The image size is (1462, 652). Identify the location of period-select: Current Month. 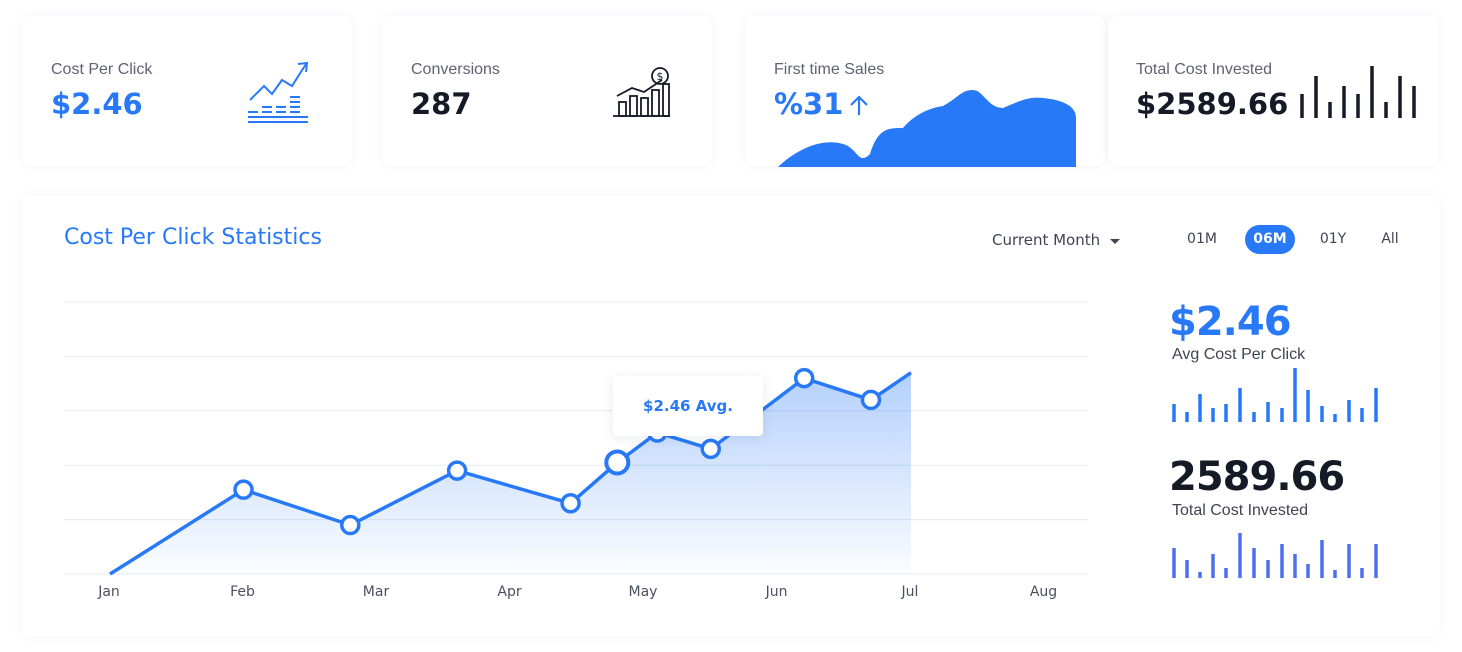
(1056, 240).